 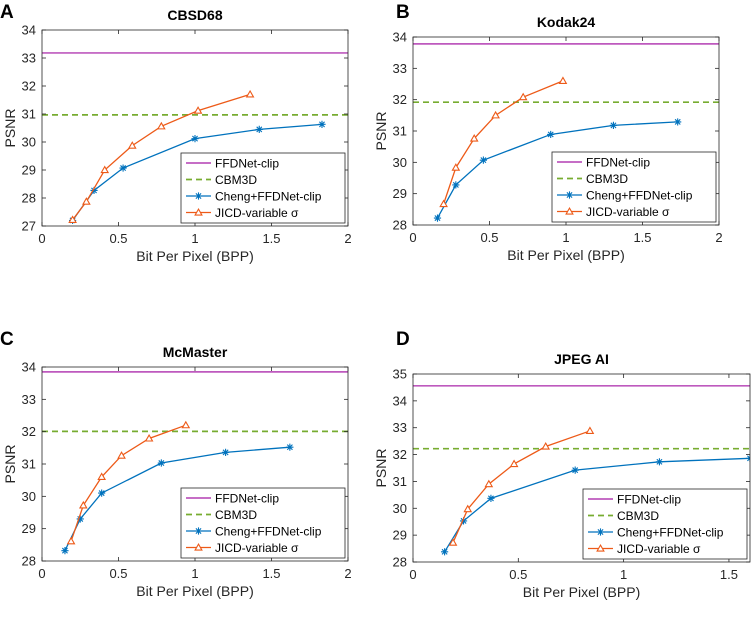 What do you see at coordinates (600, 532) in the screenshot?
I see `legend-marker-cheng` at bounding box center [600, 532].